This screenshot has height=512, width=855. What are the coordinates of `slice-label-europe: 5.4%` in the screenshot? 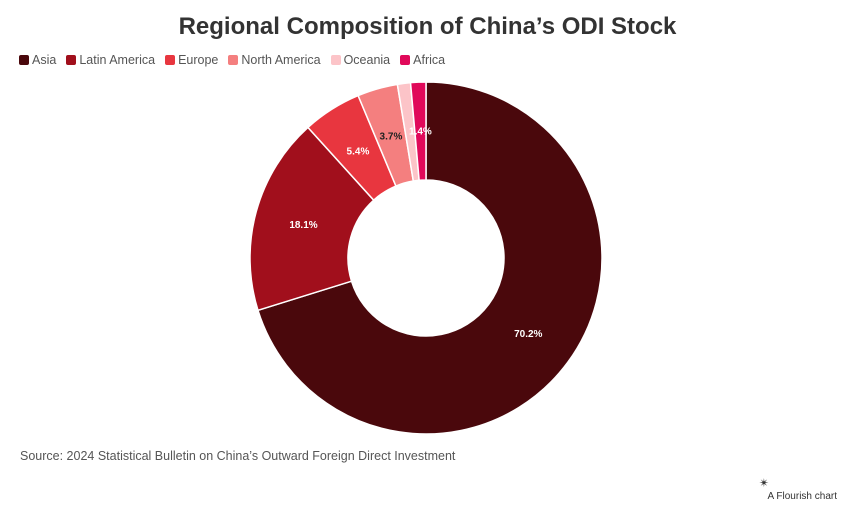 It's located at (358, 151).